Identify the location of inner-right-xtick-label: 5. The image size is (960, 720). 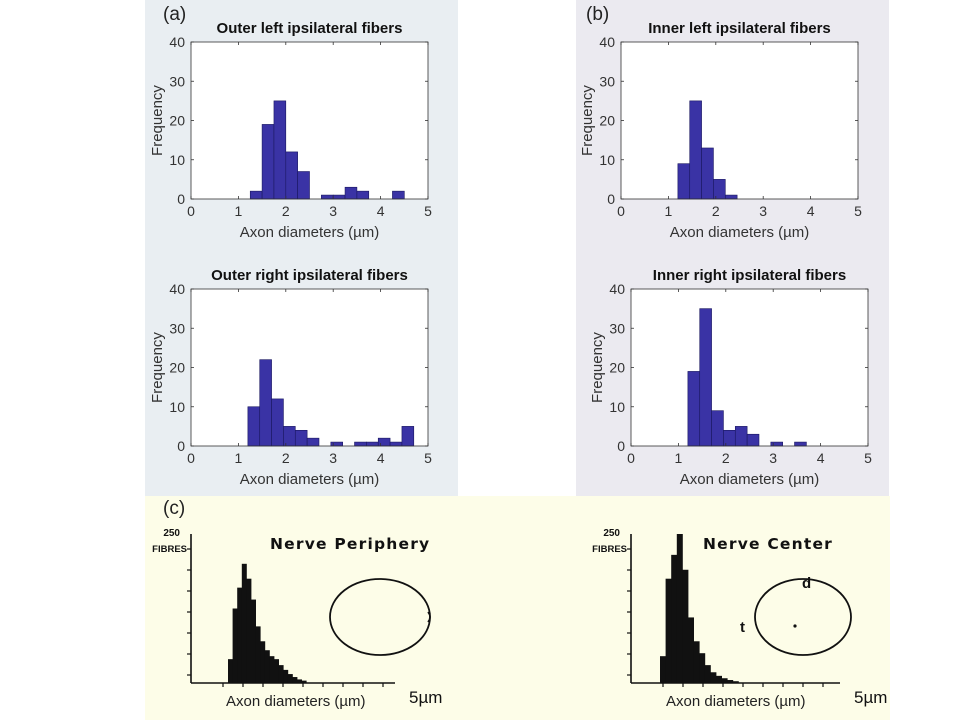
(868, 458).